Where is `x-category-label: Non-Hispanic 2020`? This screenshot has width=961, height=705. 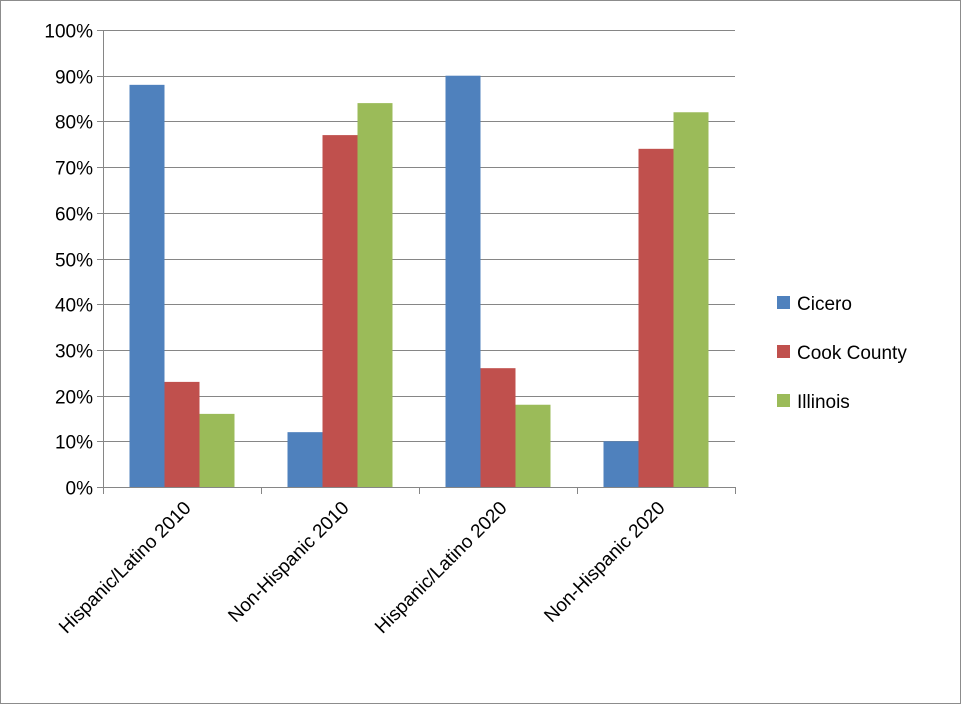 x-category-label: Non-Hispanic 2020 is located at coordinates (604, 562).